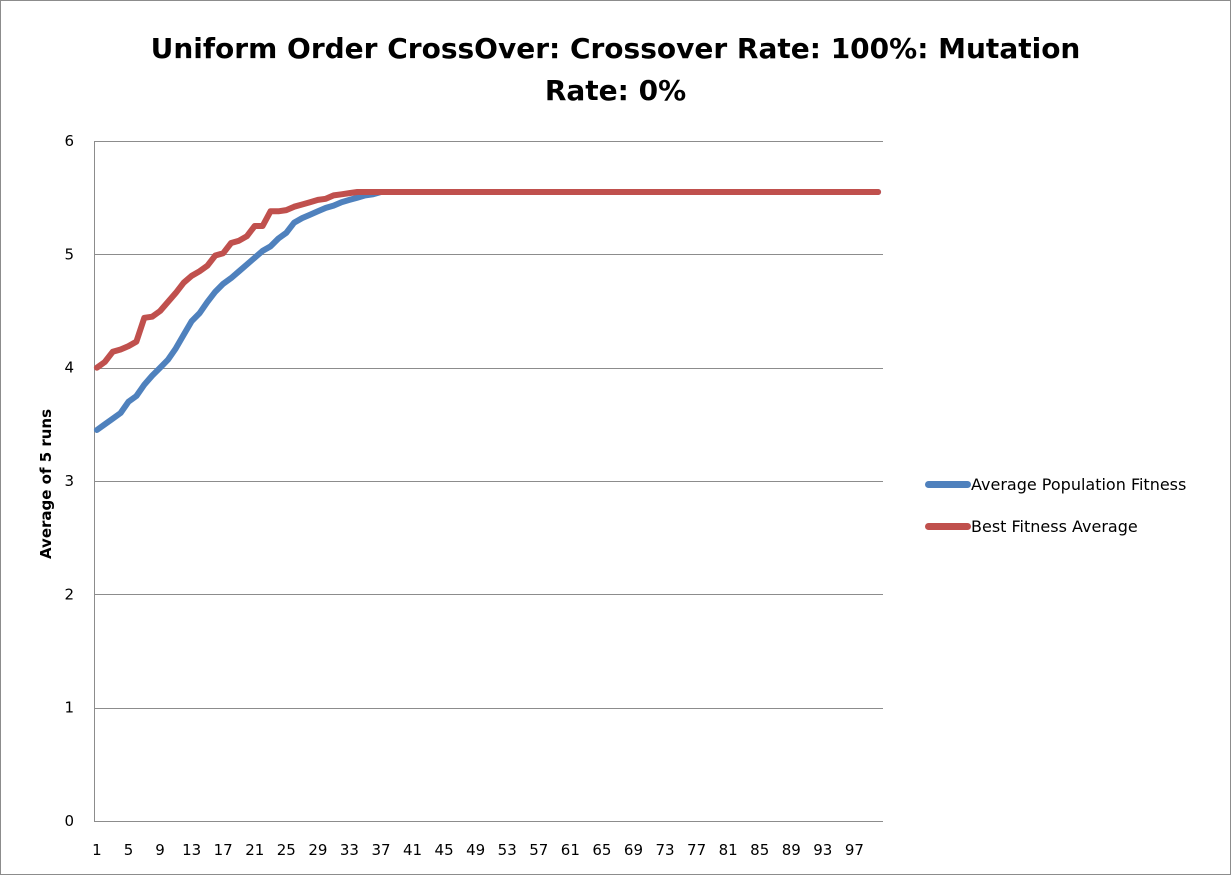 The width and height of the screenshot is (1231, 875). What do you see at coordinates (759, 850) in the screenshot?
I see `x-tick-label: 85` at bounding box center [759, 850].